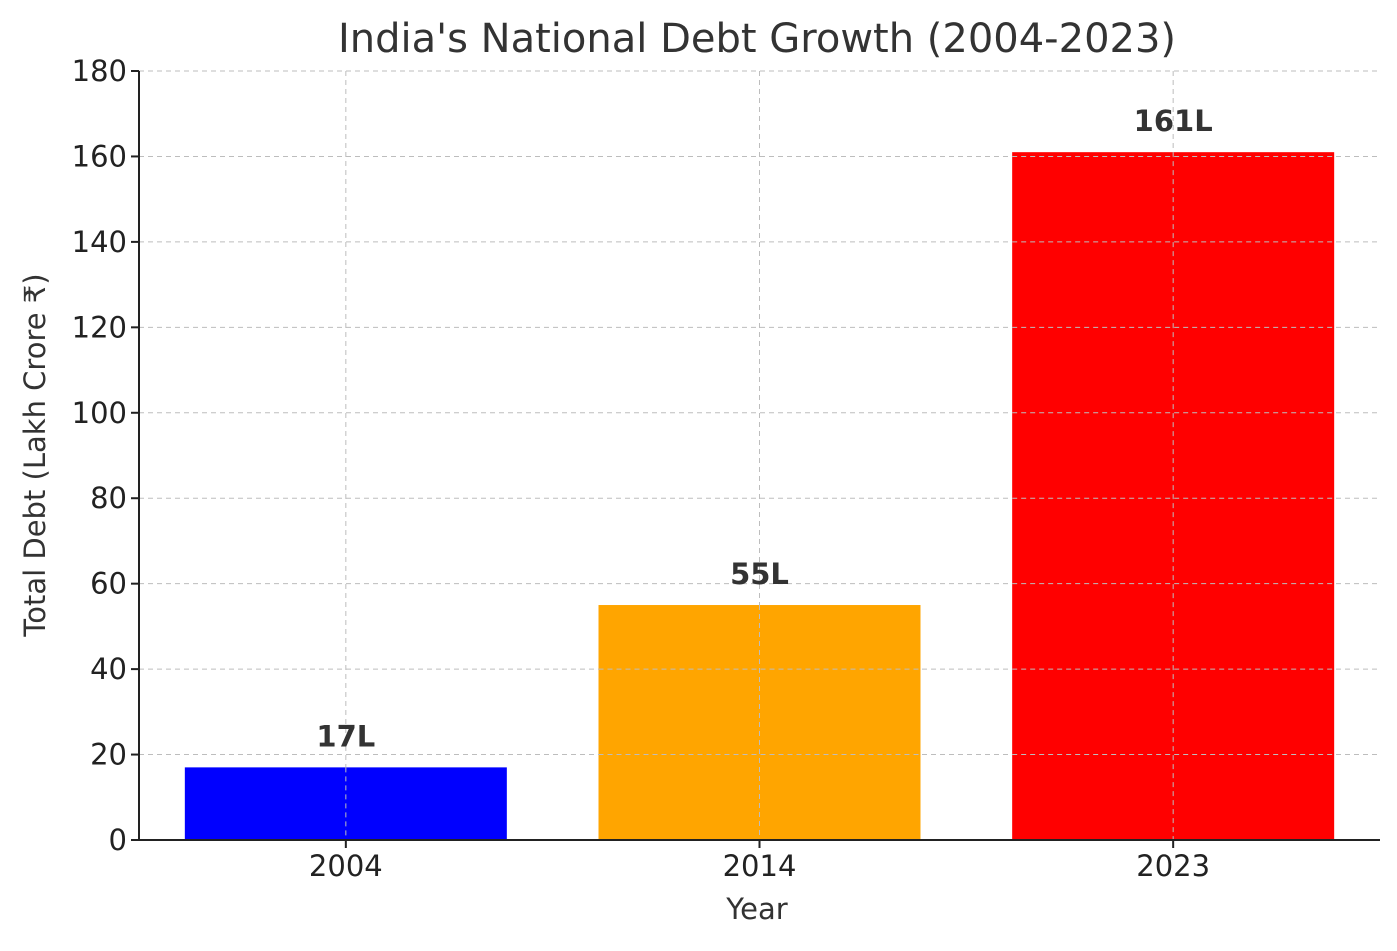 The height and width of the screenshot is (951, 1397). What do you see at coordinates (35, 455) in the screenshot?
I see `y-axis-label: Total Debt (Lakh Crore ₹)` at bounding box center [35, 455].